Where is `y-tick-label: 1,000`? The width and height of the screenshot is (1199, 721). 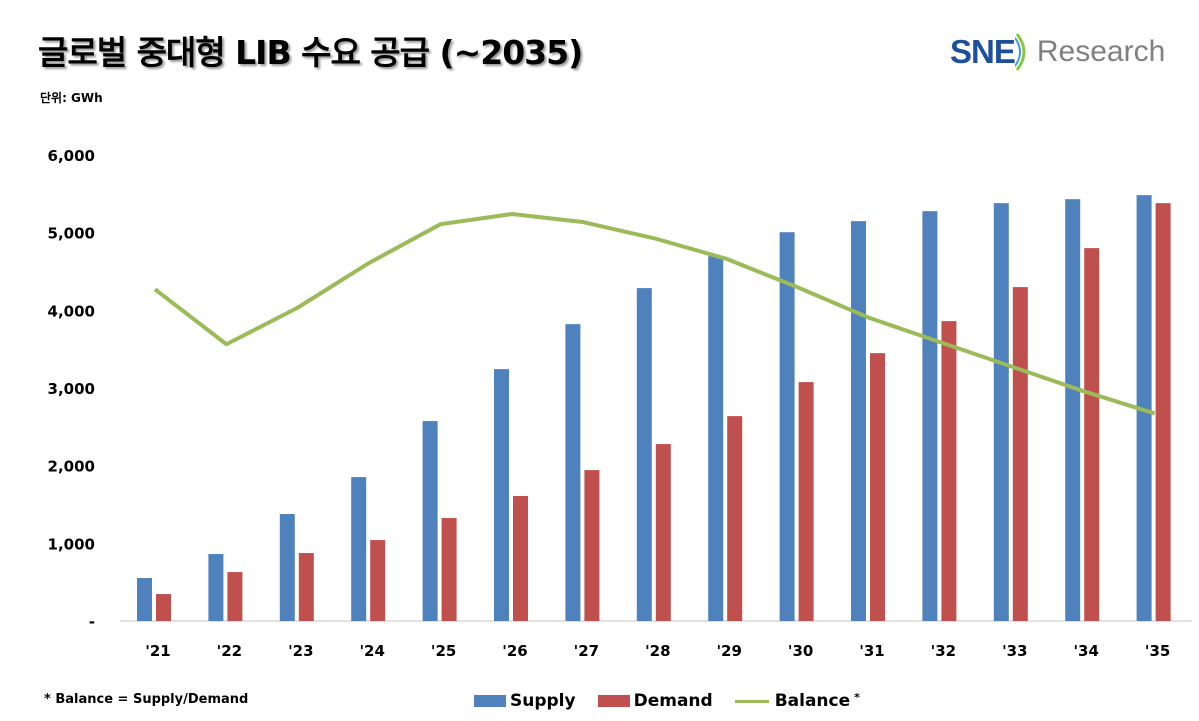
y-tick-label: 1,000 is located at coordinates (71, 544).